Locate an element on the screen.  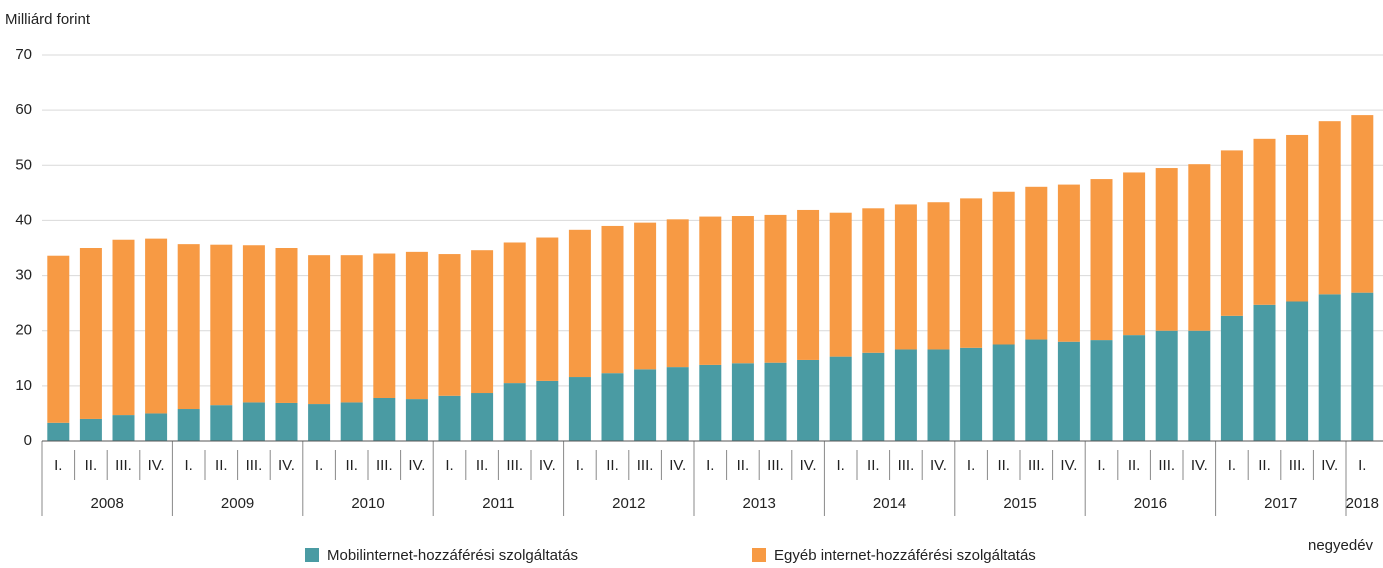
y-tick-label: 70 is located at coordinates (23, 54).